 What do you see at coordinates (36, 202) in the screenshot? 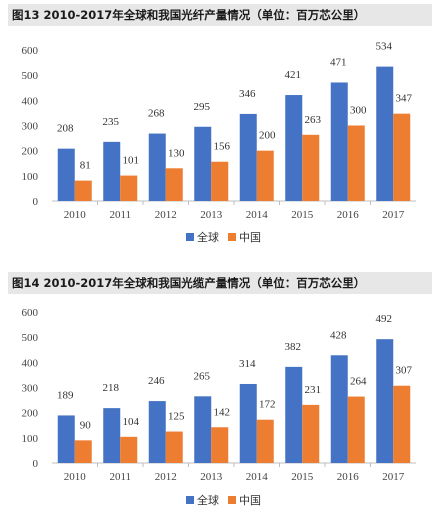
I see `y-tick-label: 0` at bounding box center [36, 202].